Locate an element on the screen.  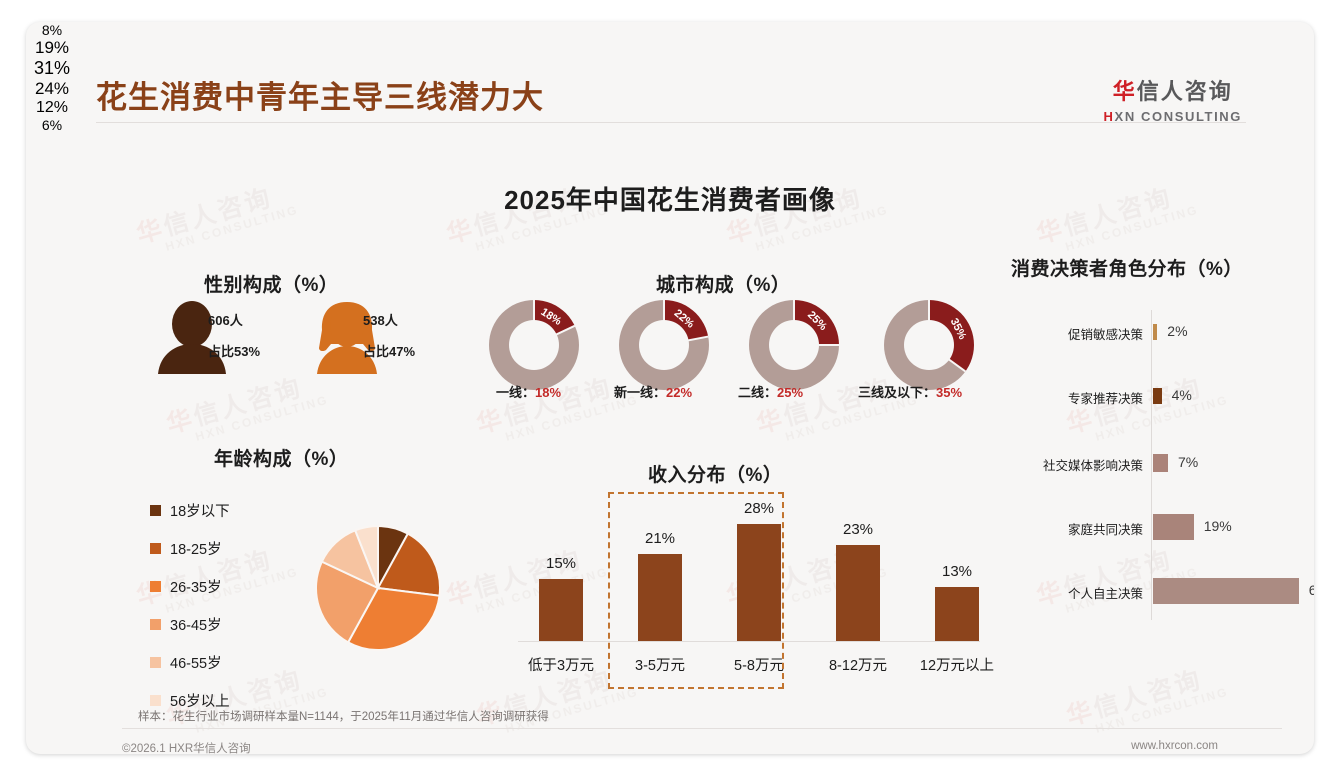
legend-label: 18-25岁 is located at coordinates (196, 550).